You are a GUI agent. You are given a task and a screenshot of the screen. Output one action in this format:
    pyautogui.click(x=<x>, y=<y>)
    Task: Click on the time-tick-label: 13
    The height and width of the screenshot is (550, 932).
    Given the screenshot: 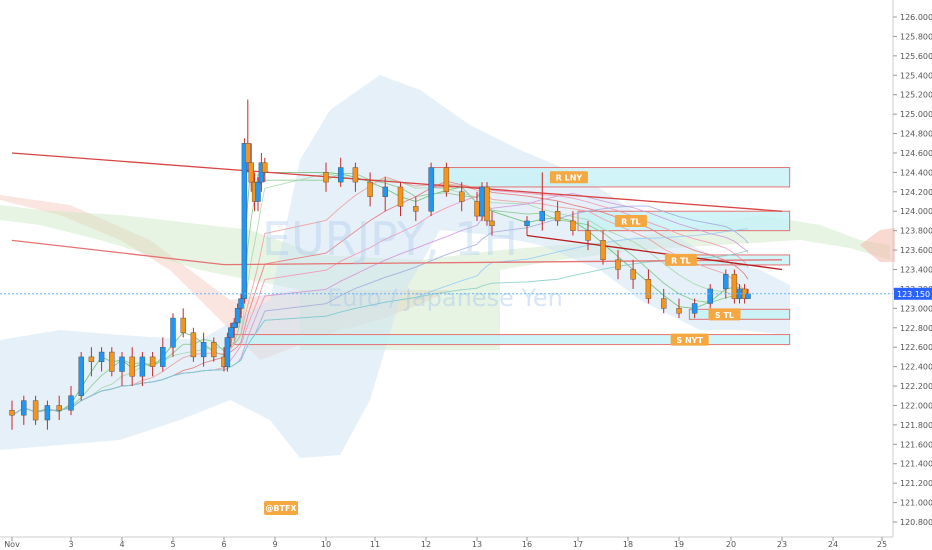 What is the action you would take?
    pyautogui.click(x=477, y=544)
    